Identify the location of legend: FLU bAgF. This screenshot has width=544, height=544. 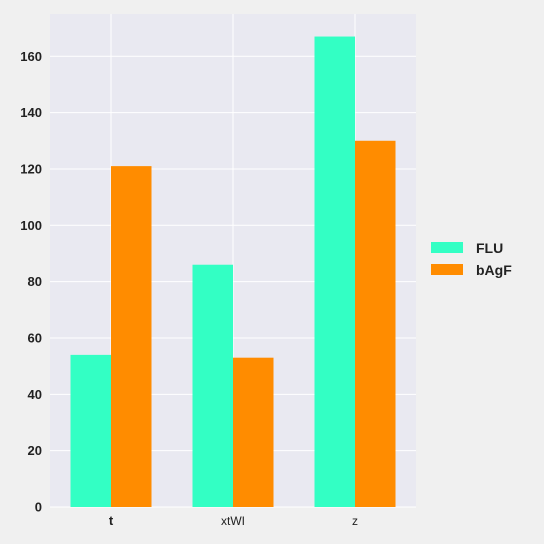
(471, 259).